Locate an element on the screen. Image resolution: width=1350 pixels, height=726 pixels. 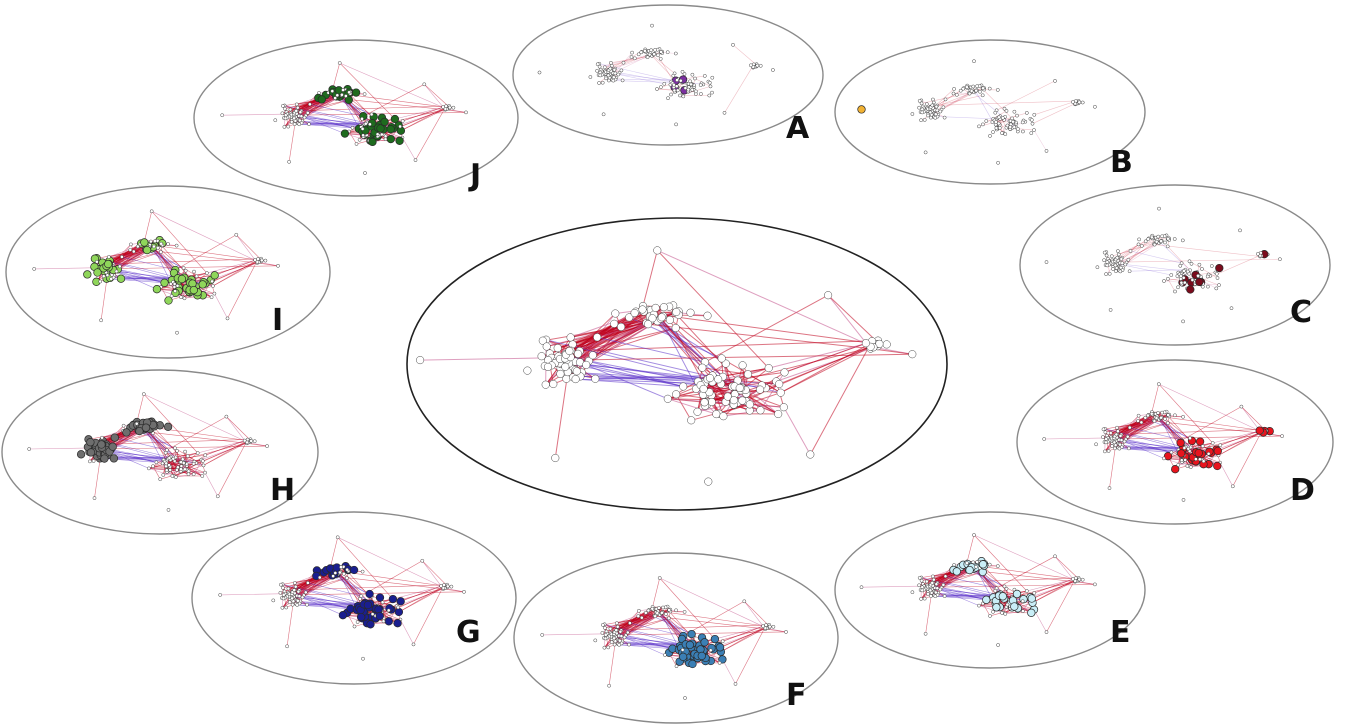
panel-label-b: B is located at coordinates (1121, 162).